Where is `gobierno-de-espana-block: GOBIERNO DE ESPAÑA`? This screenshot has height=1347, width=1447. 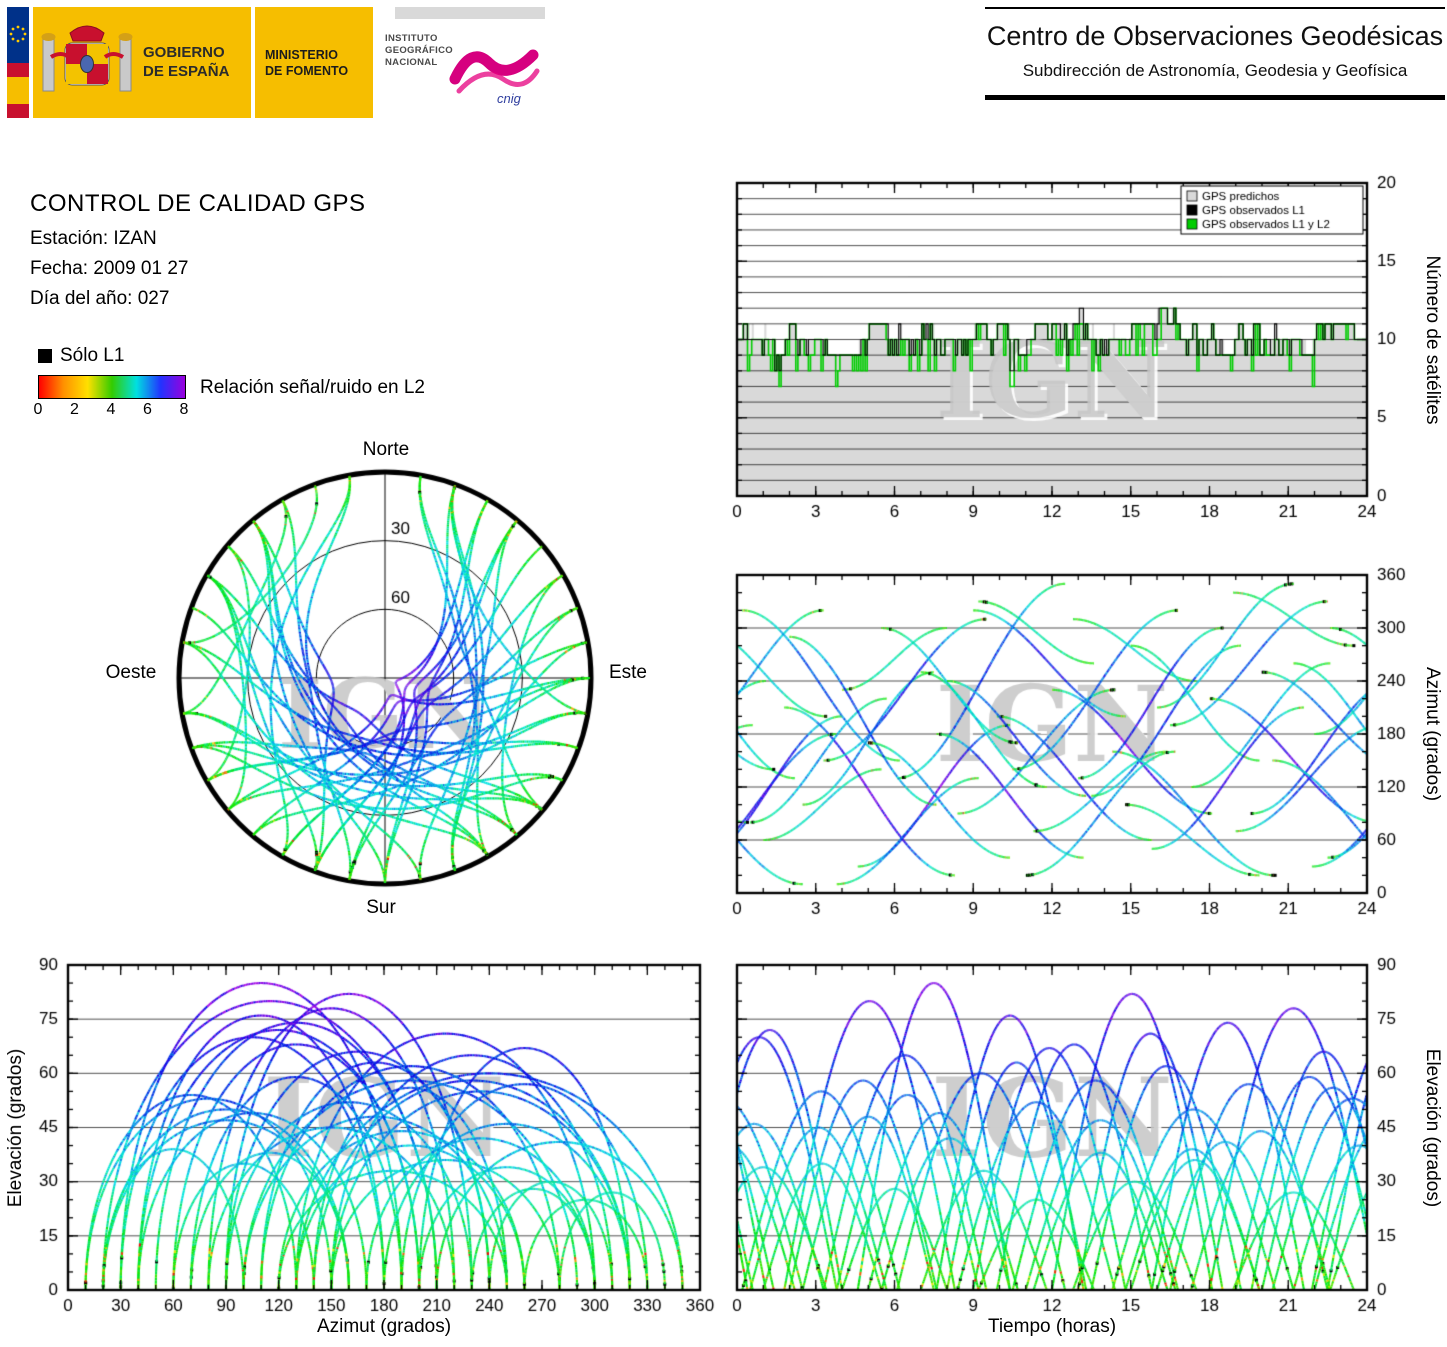 gobierno-de-espana-block: GOBIERNO DE ESPAÑA is located at coordinates (142, 62).